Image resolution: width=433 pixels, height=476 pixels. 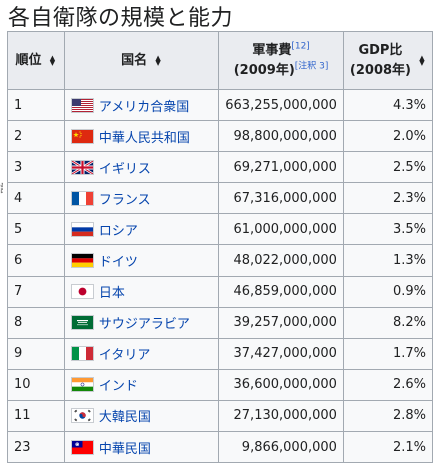 What do you see at coordinates (82, 105) in the screenshot?
I see `us-flag-icon` at bounding box center [82, 105].